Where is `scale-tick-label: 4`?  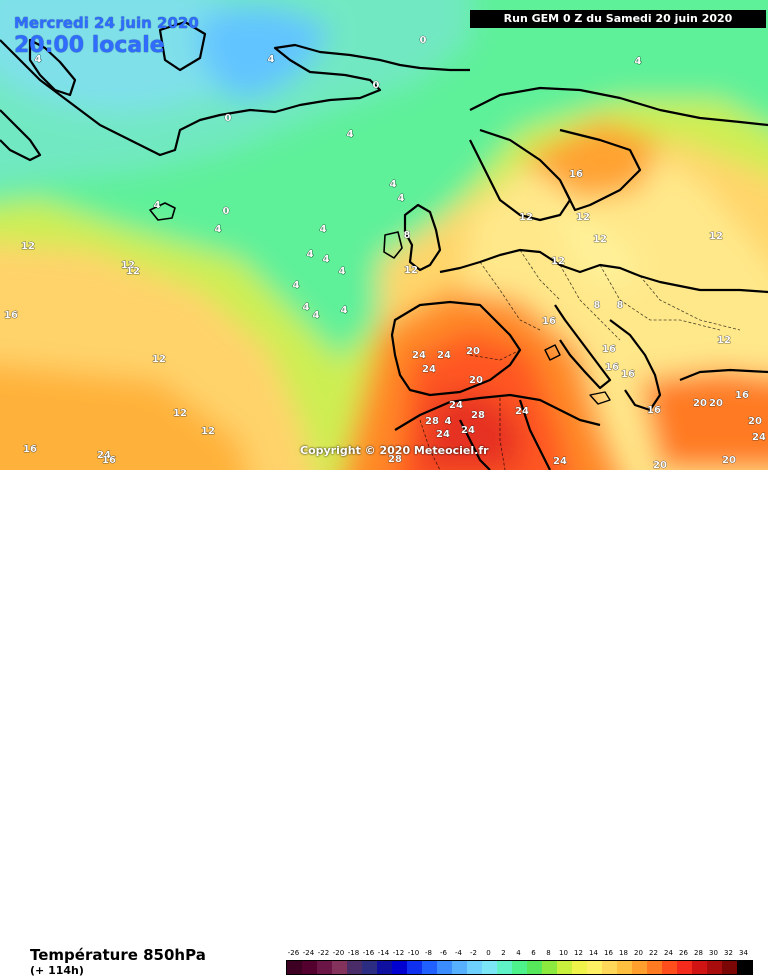
scale-tick-label: 4 is located at coordinates (518, 953).